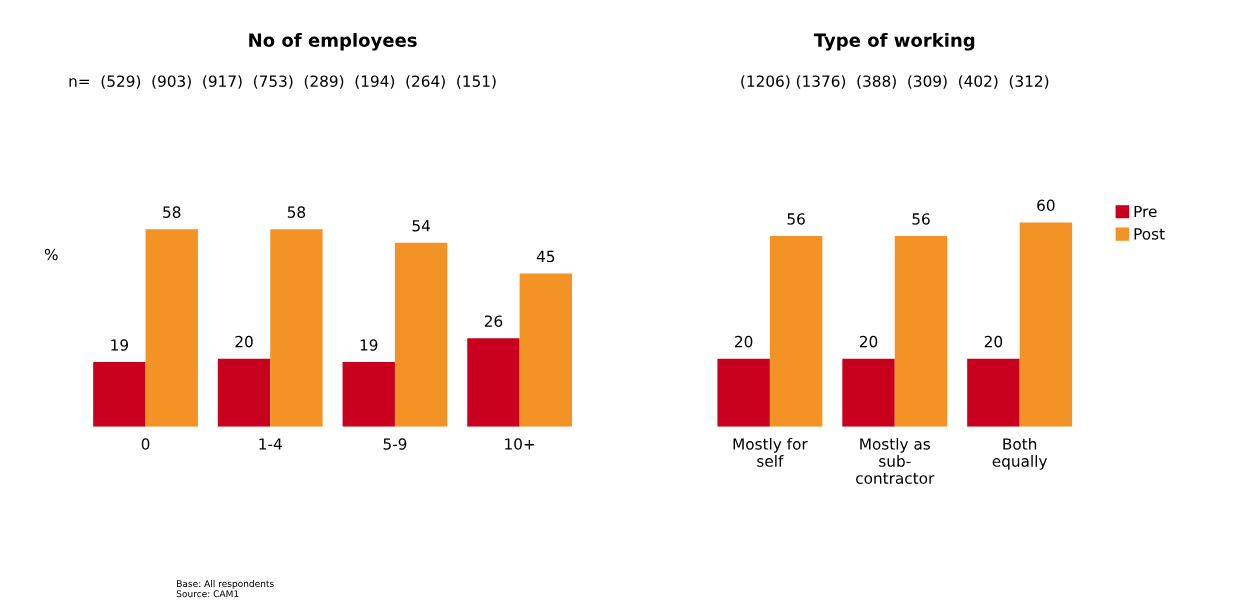 This screenshot has width=1241, height=608. I want to click on x-tick-label: 10+, so click(520, 444).